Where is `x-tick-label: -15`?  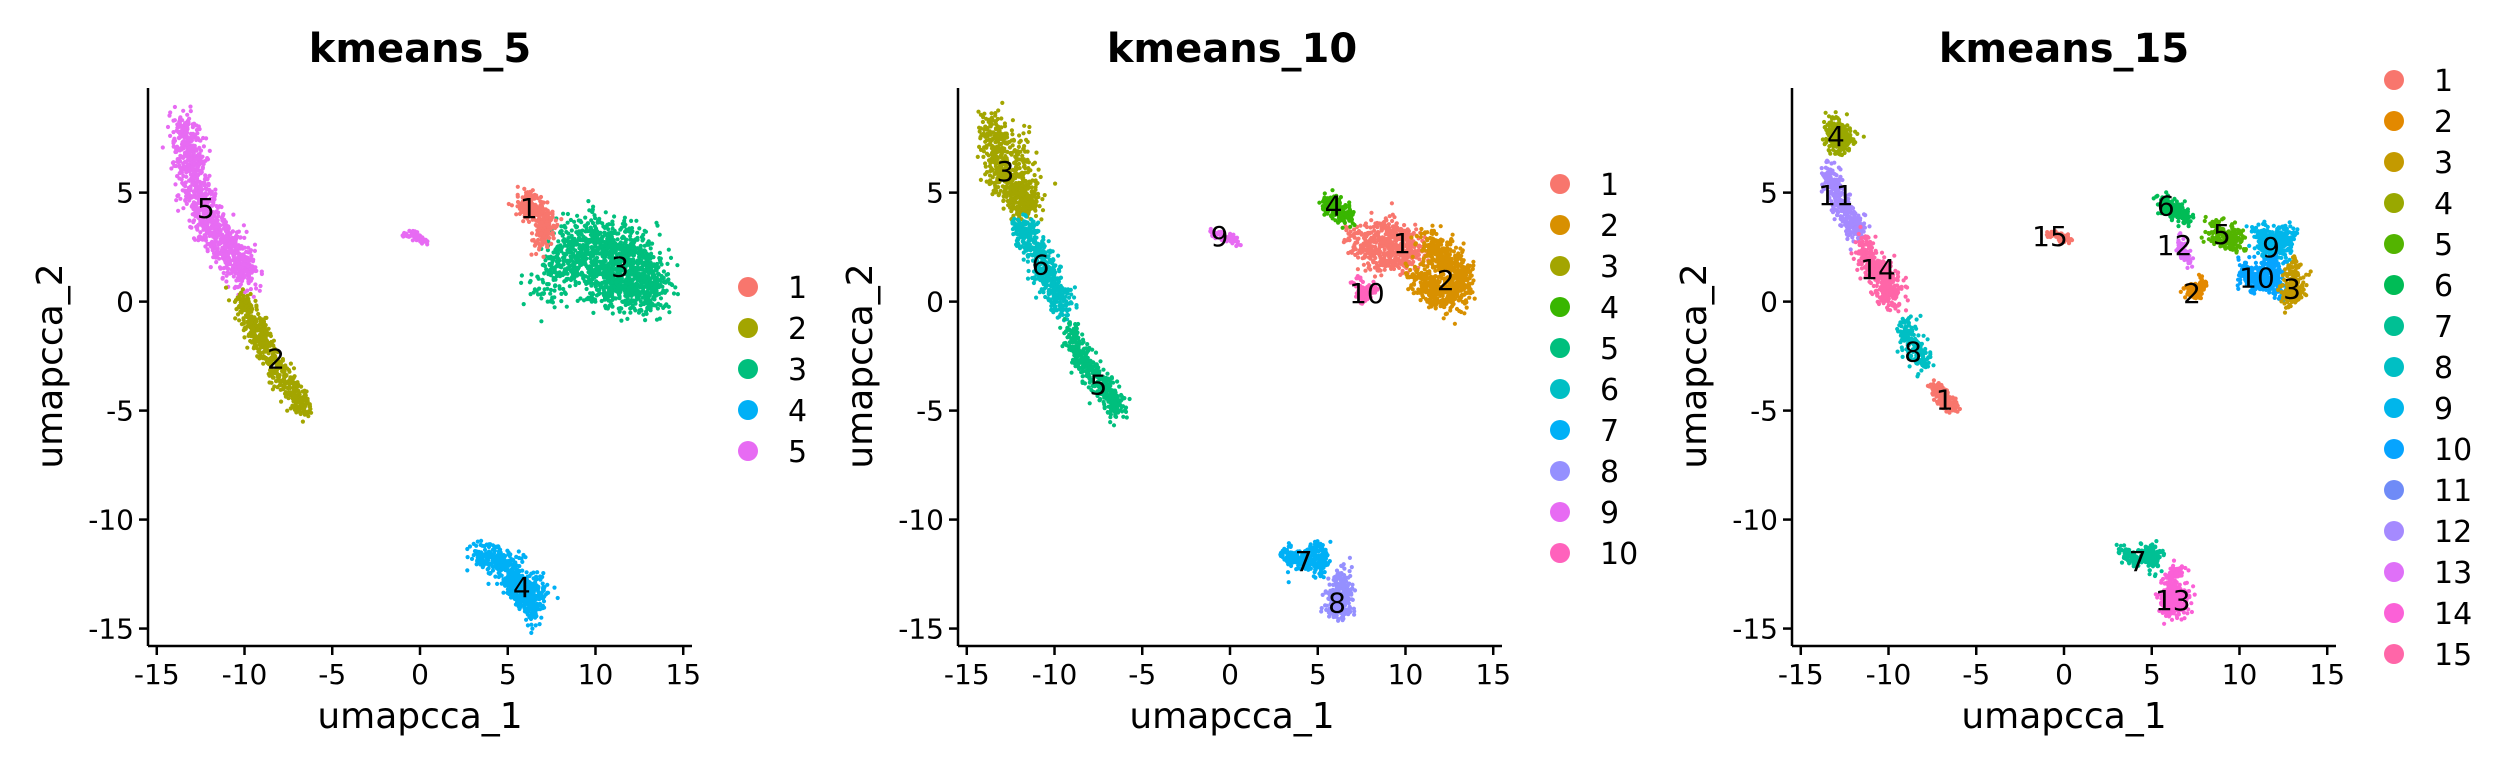
x-tick-label: -15 is located at coordinates (157, 674).